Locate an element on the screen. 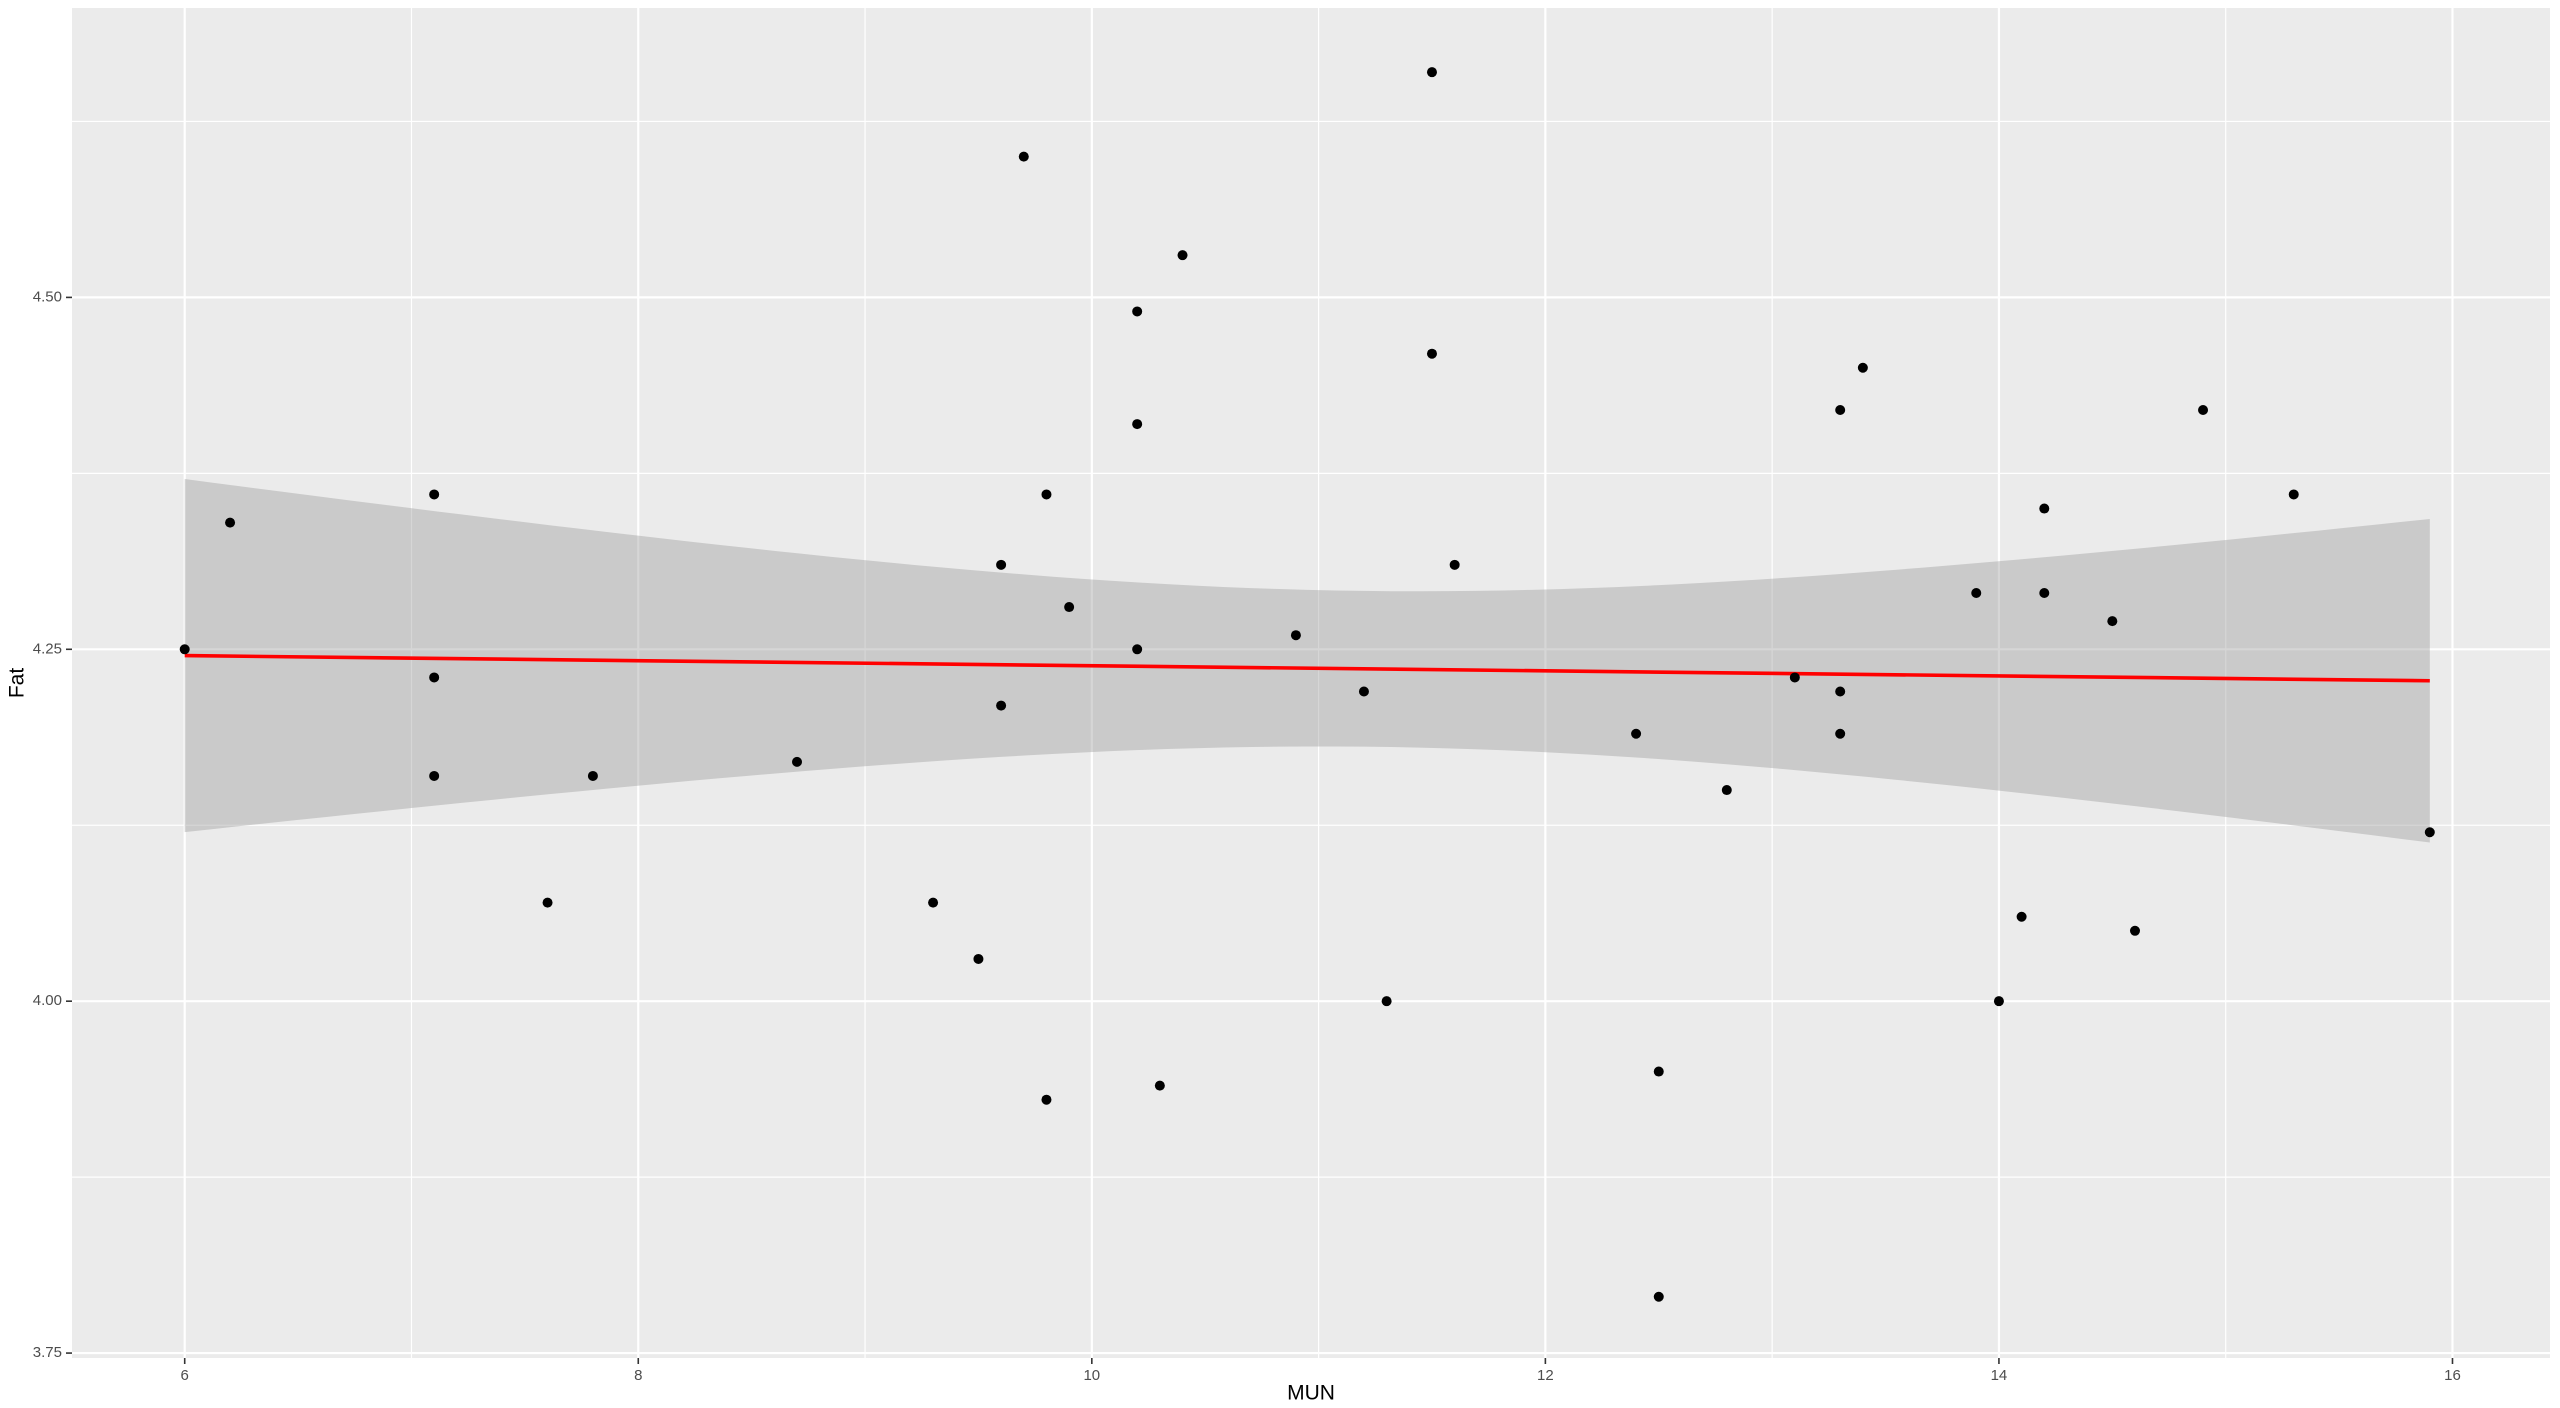 The height and width of the screenshot is (1408, 2560). regression-line is located at coordinates (1307, 668).